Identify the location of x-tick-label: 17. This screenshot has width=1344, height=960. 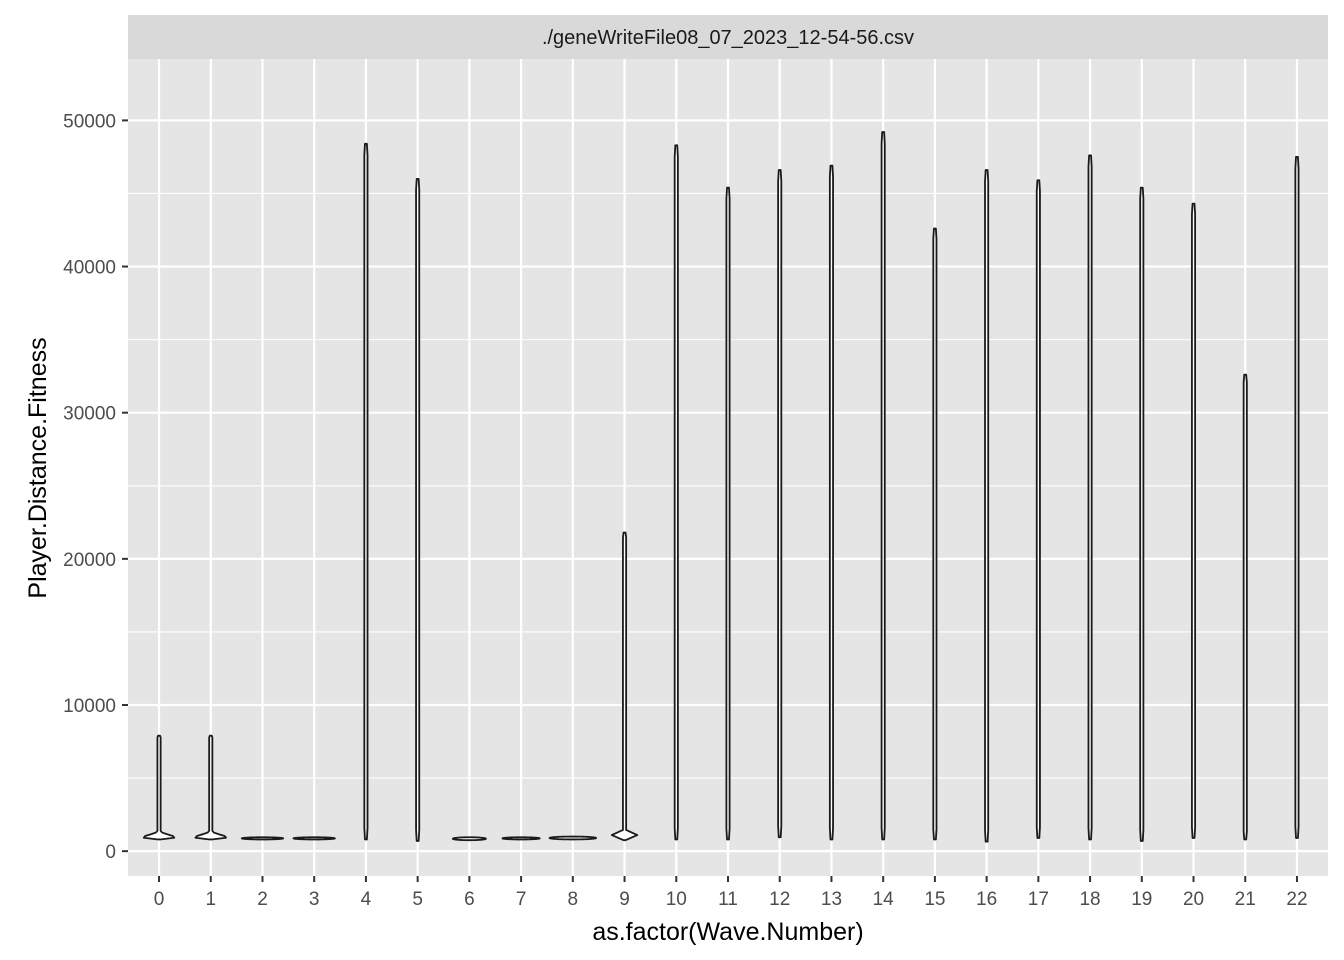
(1038, 899).